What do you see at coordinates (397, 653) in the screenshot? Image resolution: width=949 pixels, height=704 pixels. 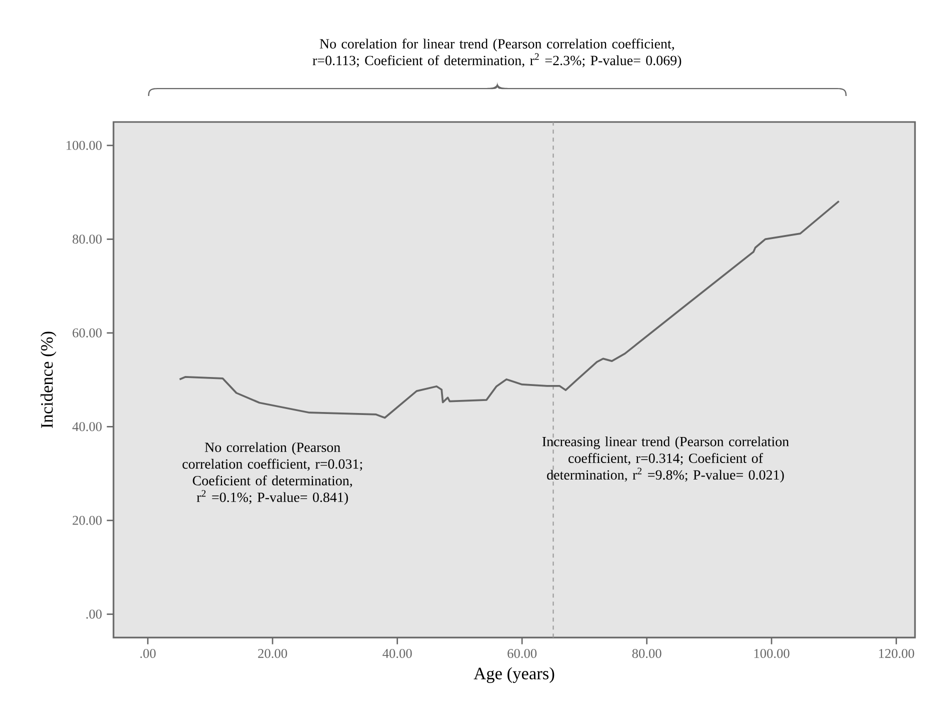 I see `x-tick-label: 40.00` at bounding box center [397, 653].